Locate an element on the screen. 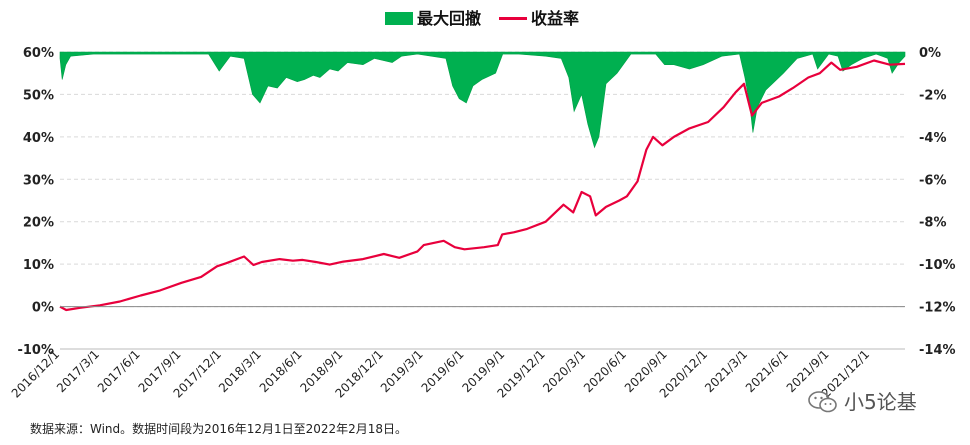 This screenshot has height=445, width=970. y-right-tick-label: 0% is located at coordinates (930, 53).